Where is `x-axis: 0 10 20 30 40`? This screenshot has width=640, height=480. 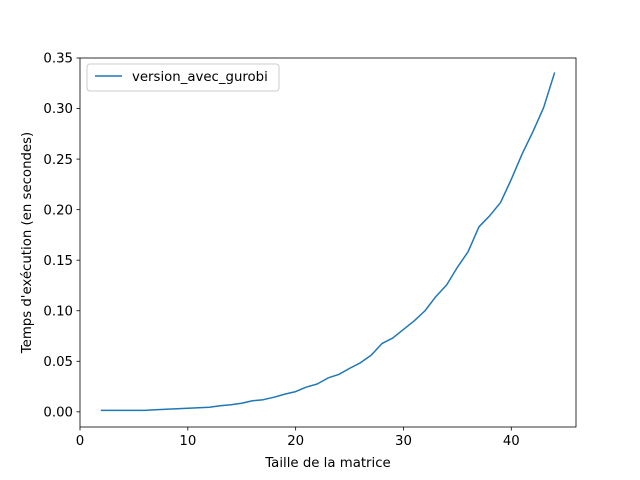
x-axis: 0 10 20 30 40 is located at coordinates (298, 438).